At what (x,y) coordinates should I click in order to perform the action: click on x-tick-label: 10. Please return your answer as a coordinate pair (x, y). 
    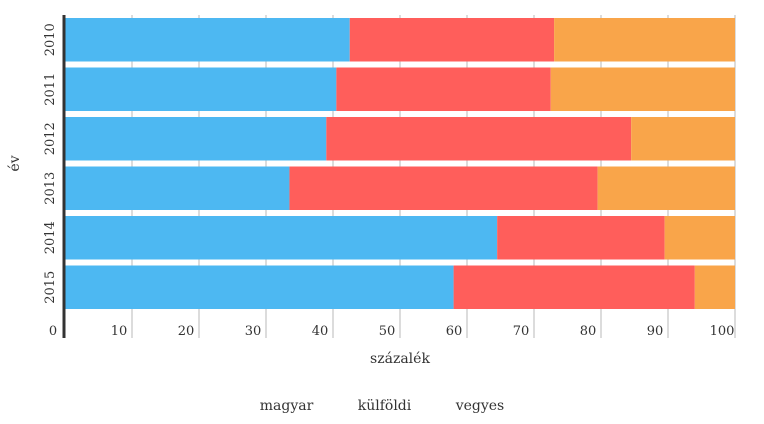
    Looking at the image, I should click on (119, 331).